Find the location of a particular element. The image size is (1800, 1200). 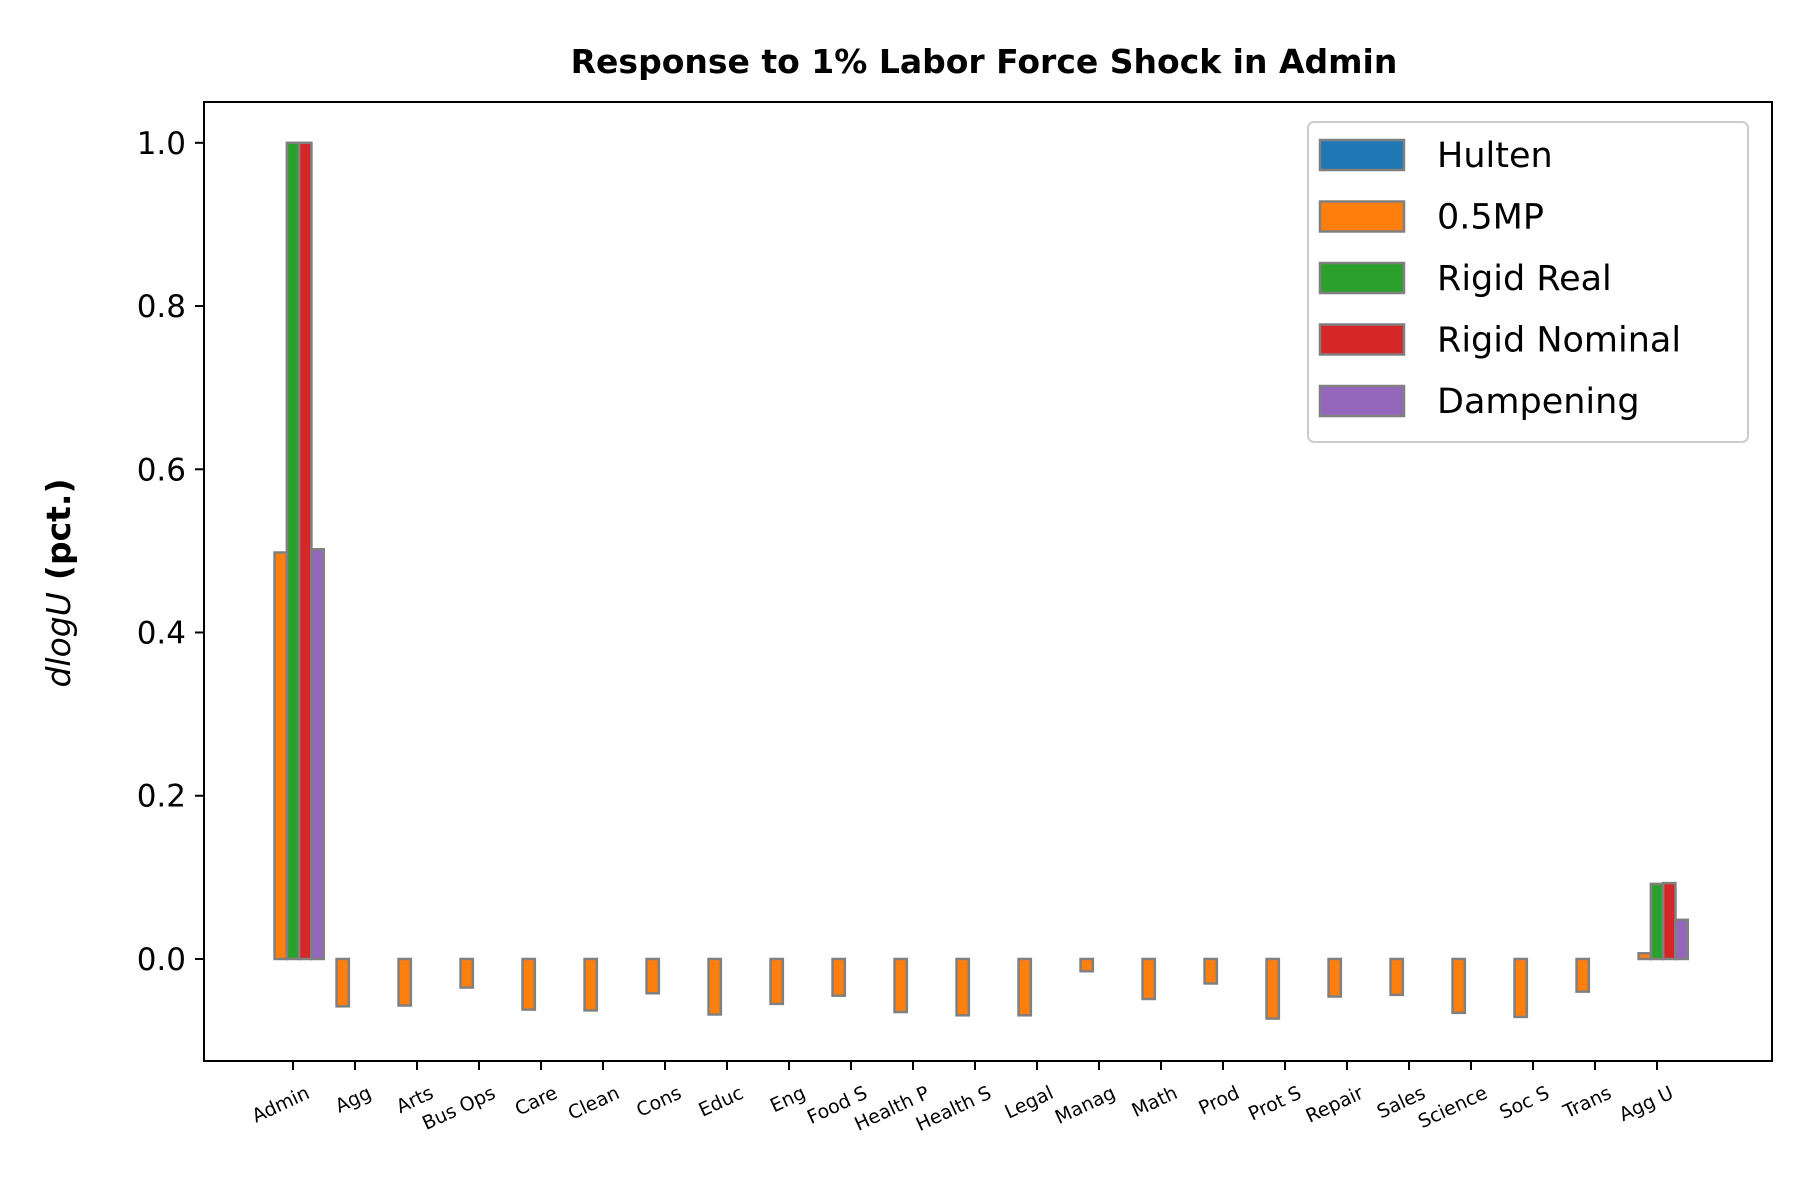

y-tick-label: 0.8 is located at coordinates (161, 307).